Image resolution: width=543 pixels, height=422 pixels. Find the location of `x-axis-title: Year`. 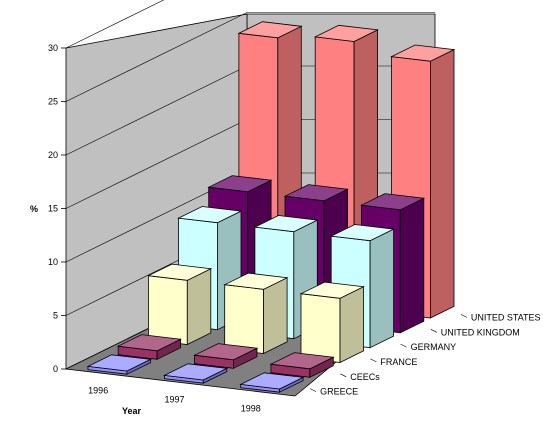

x-axis-title: Year is located at coordinates (132, 411).